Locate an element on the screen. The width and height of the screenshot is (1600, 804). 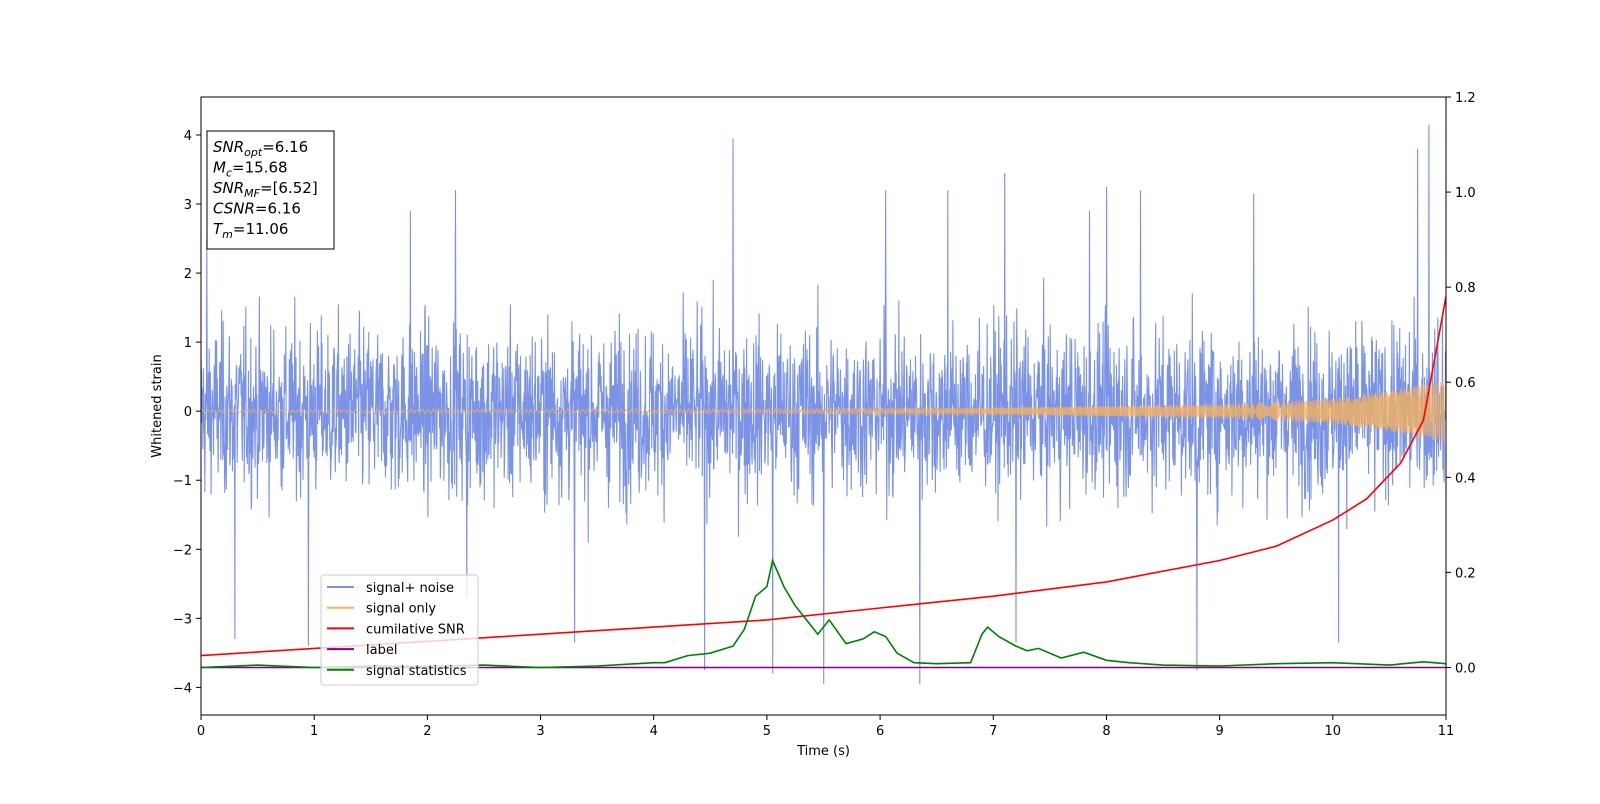
y-tick-label-right: 0.2 is located at coordinates (1465, 573).